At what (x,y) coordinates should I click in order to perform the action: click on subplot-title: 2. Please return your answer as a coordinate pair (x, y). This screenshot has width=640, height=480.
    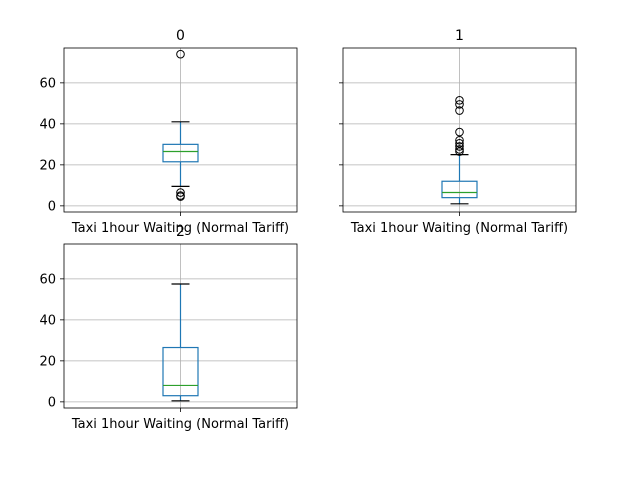
    Looking at the image, I should click on (180, 232).